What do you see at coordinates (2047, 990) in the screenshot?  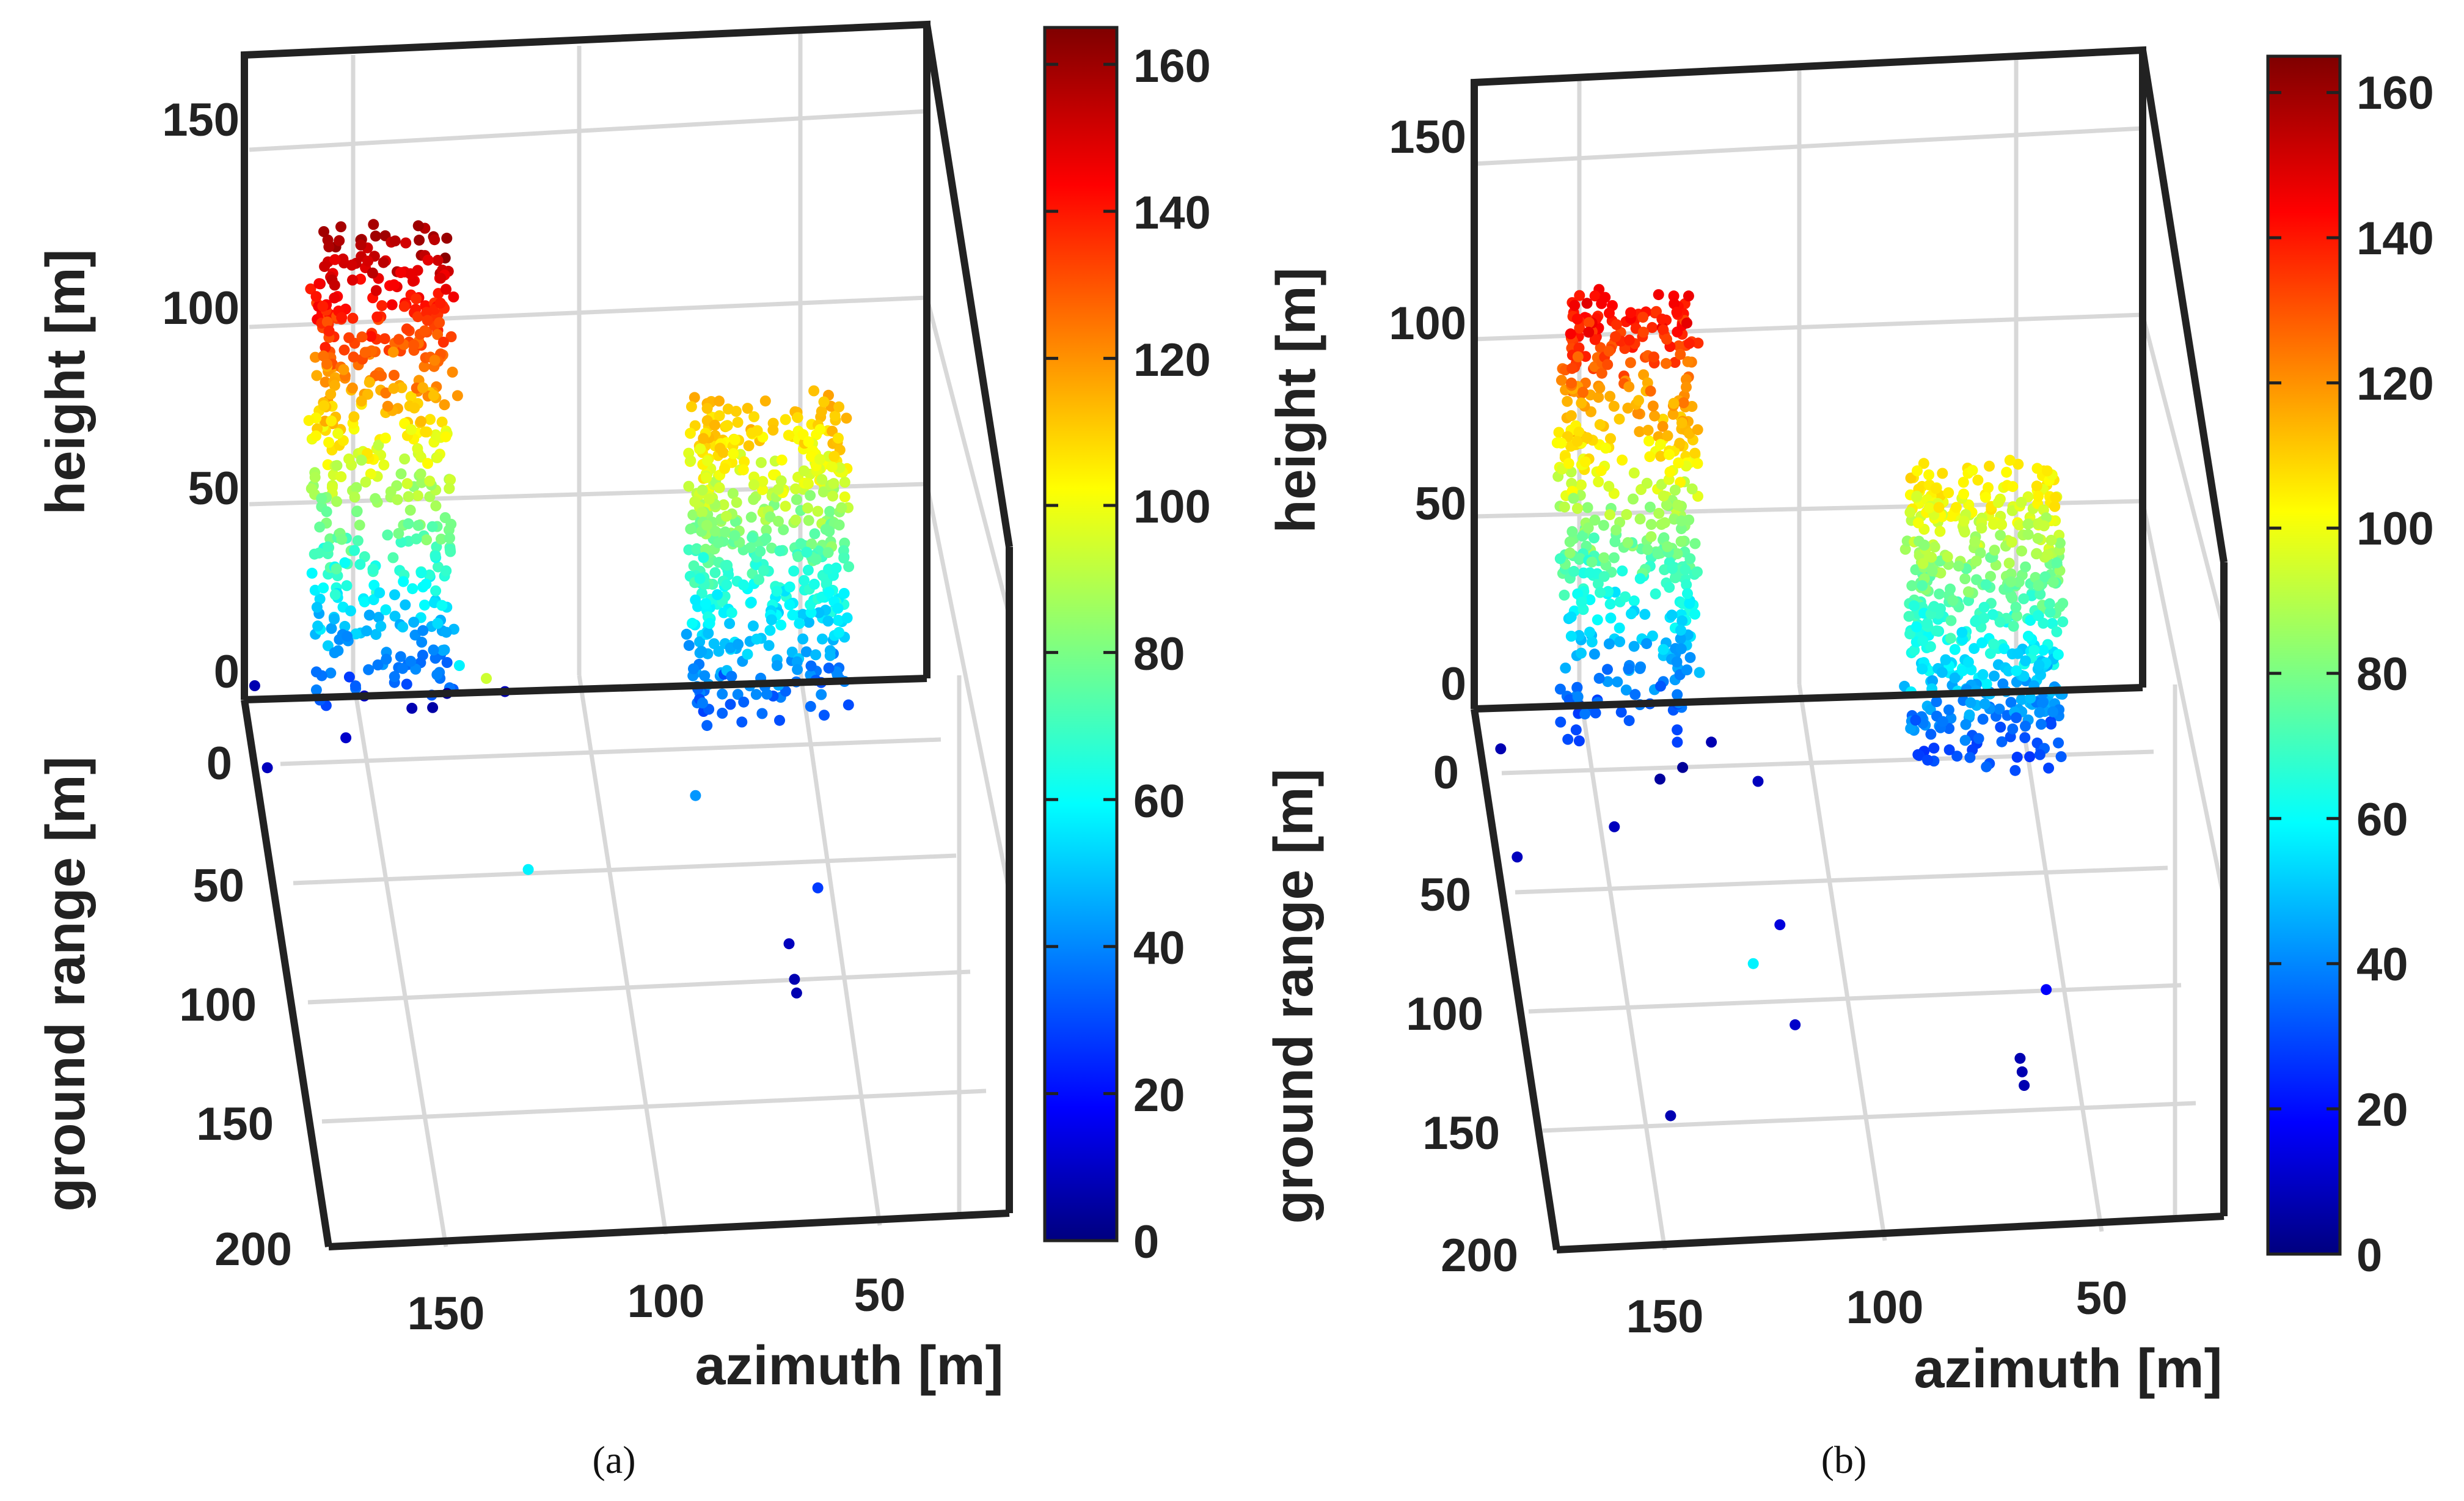 I see `panel-b-point-scatter` at bounding box center [2047, 990].